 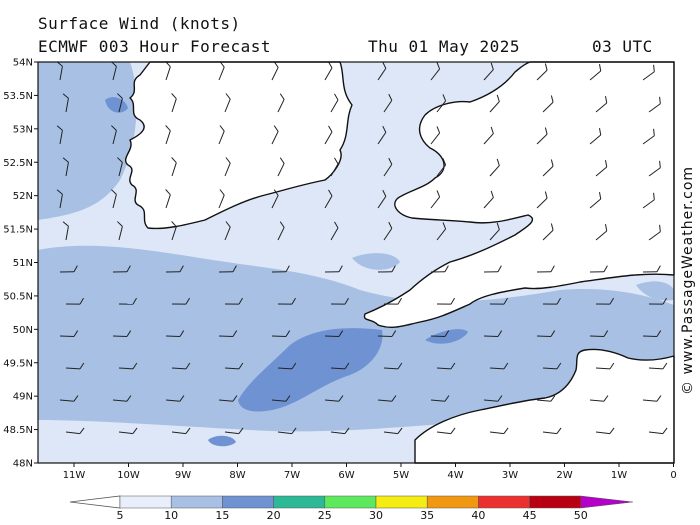 What do you see at coordinates (427, 515) in the screenshot?
I see `legend-label: 35` at bounding box center [427, 515].